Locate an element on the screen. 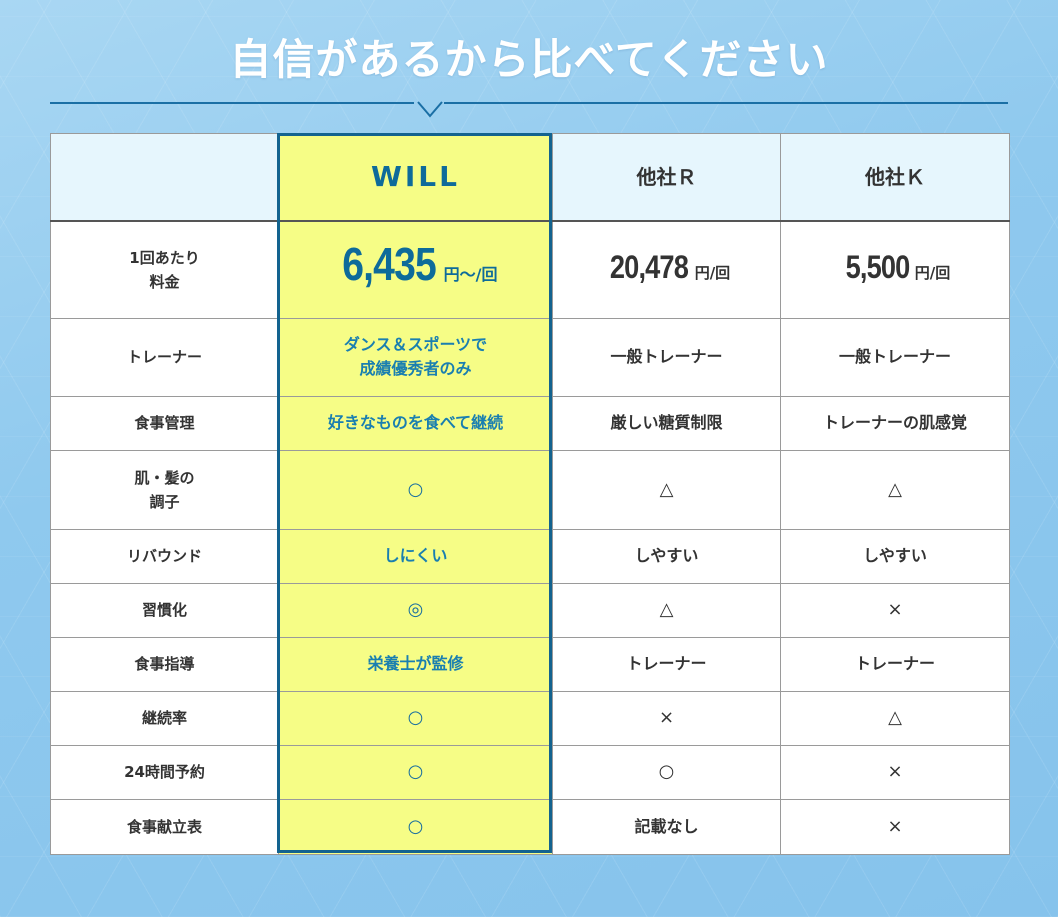  will-price-cell: 6,435 円～/回 is located at coordinates (415, 269).